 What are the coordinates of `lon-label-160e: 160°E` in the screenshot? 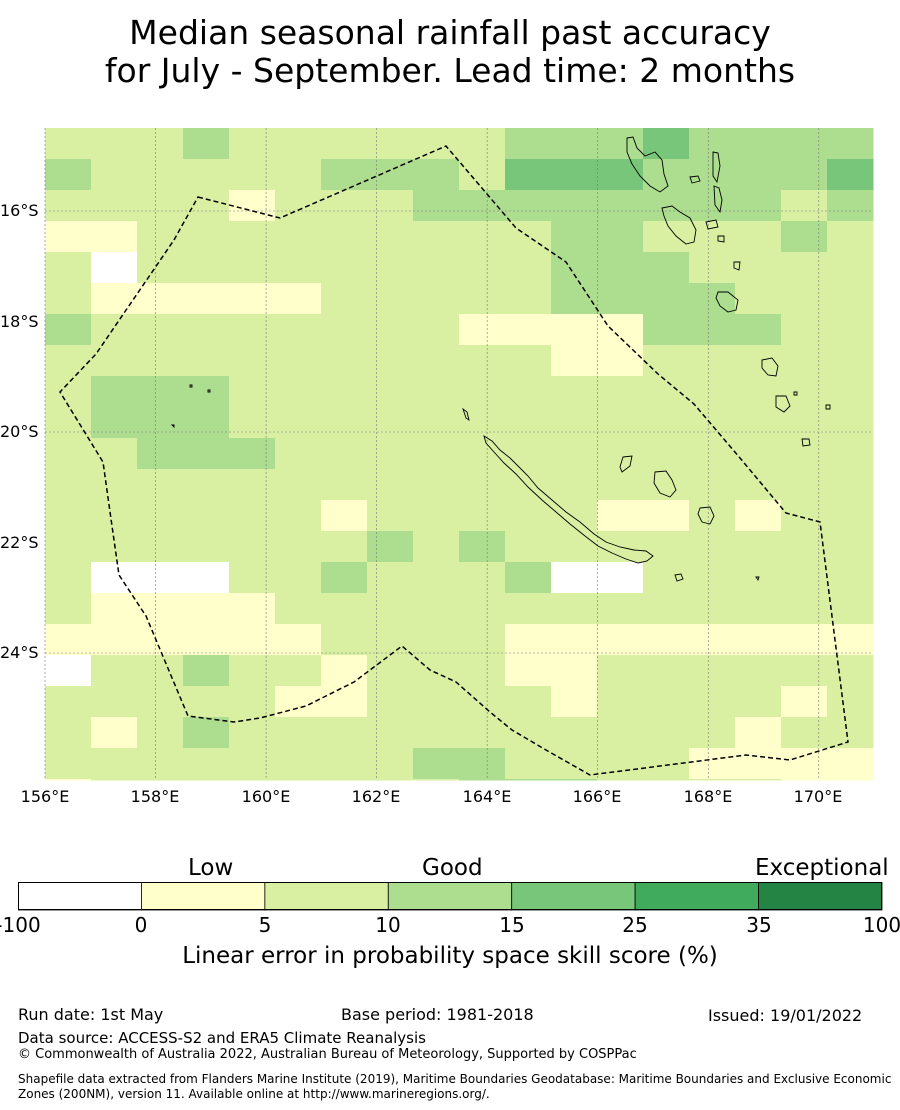 It's located at (266, 796).